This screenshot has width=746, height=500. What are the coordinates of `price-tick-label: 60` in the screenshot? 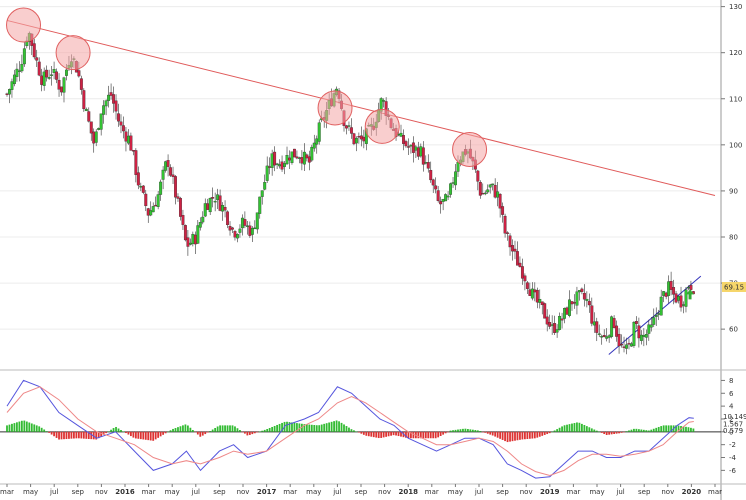 It's located at (733, 330).